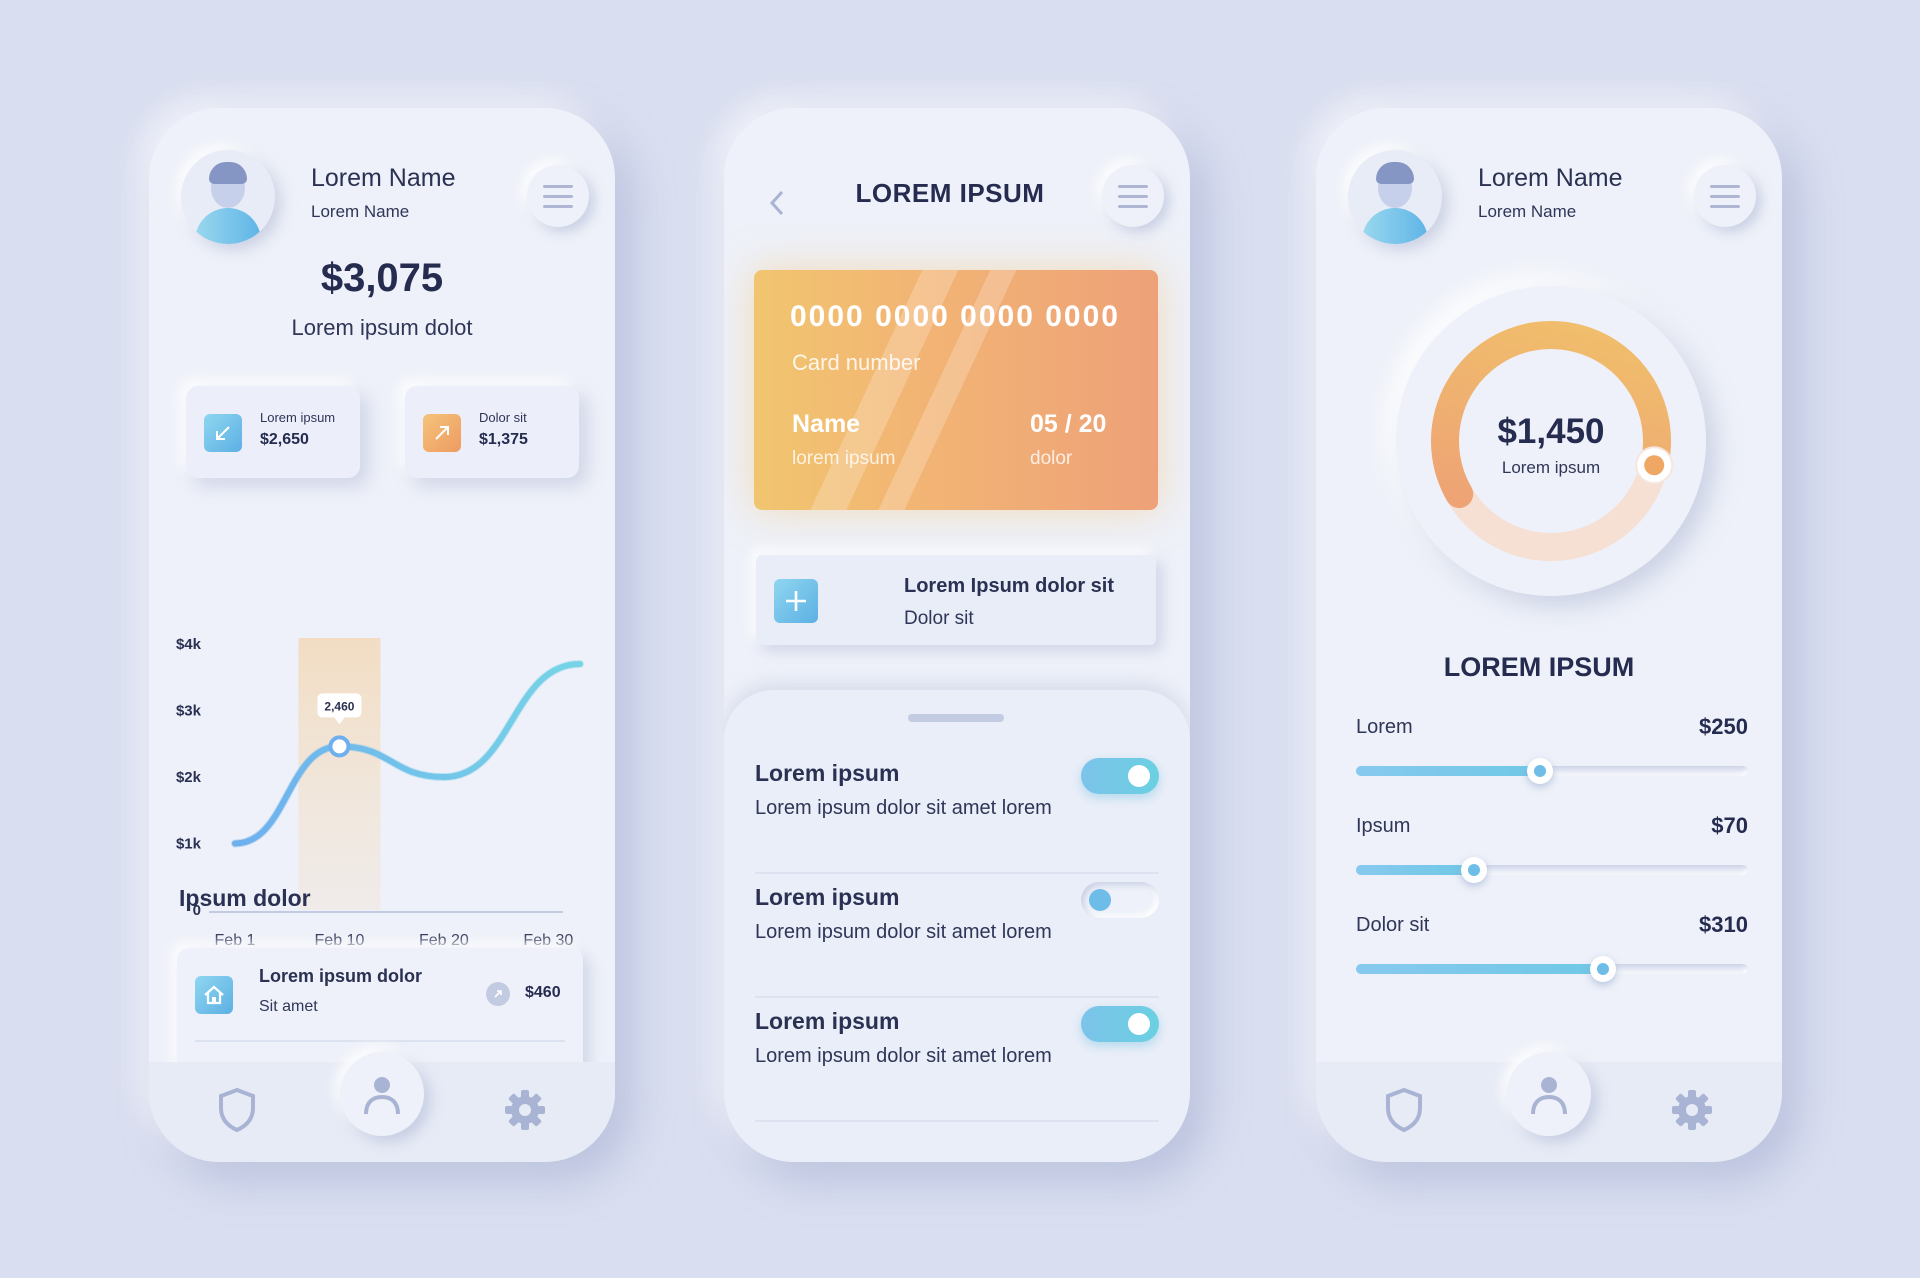 The height and width of the screenshot is (1278, 1920). Describe the element at coordinates (950, 193) in the screenshot. I see `page-title: LOREM IPSUM` at that location.